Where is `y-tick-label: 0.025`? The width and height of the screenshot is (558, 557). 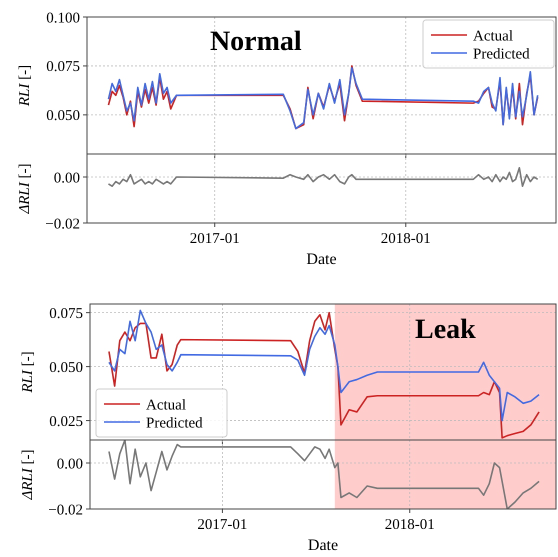
y-tick-label: 0.025 is located at coordinates (66, 422).